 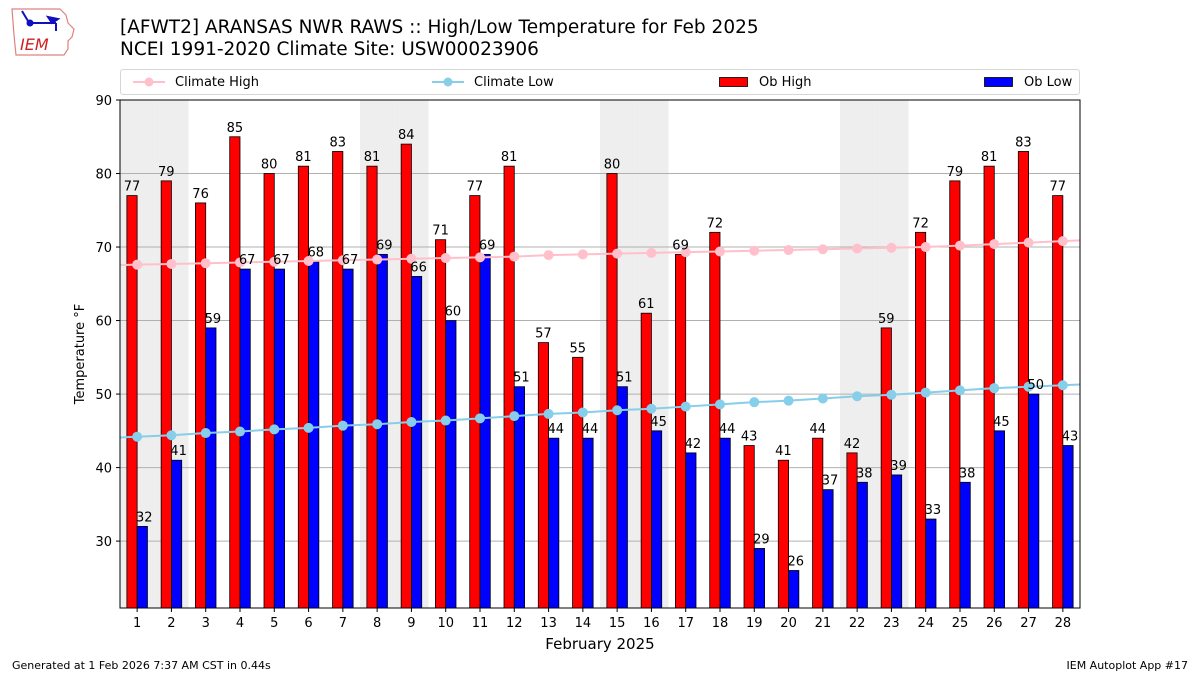 What do you see at coordinates (171, 623) in the screenshot?
I see `x-tick-label: 2` at bounding box center [171, 623].